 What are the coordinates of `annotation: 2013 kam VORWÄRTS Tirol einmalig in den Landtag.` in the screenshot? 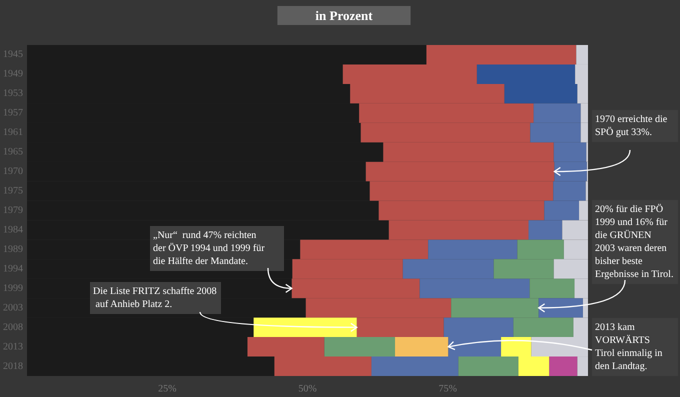 It's located at (630, 347).